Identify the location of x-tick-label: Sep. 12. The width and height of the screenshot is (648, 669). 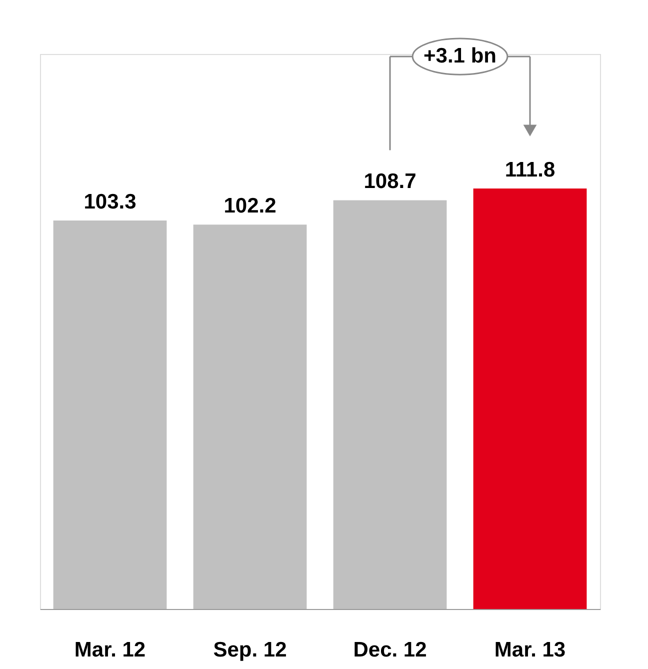
(250, 650).